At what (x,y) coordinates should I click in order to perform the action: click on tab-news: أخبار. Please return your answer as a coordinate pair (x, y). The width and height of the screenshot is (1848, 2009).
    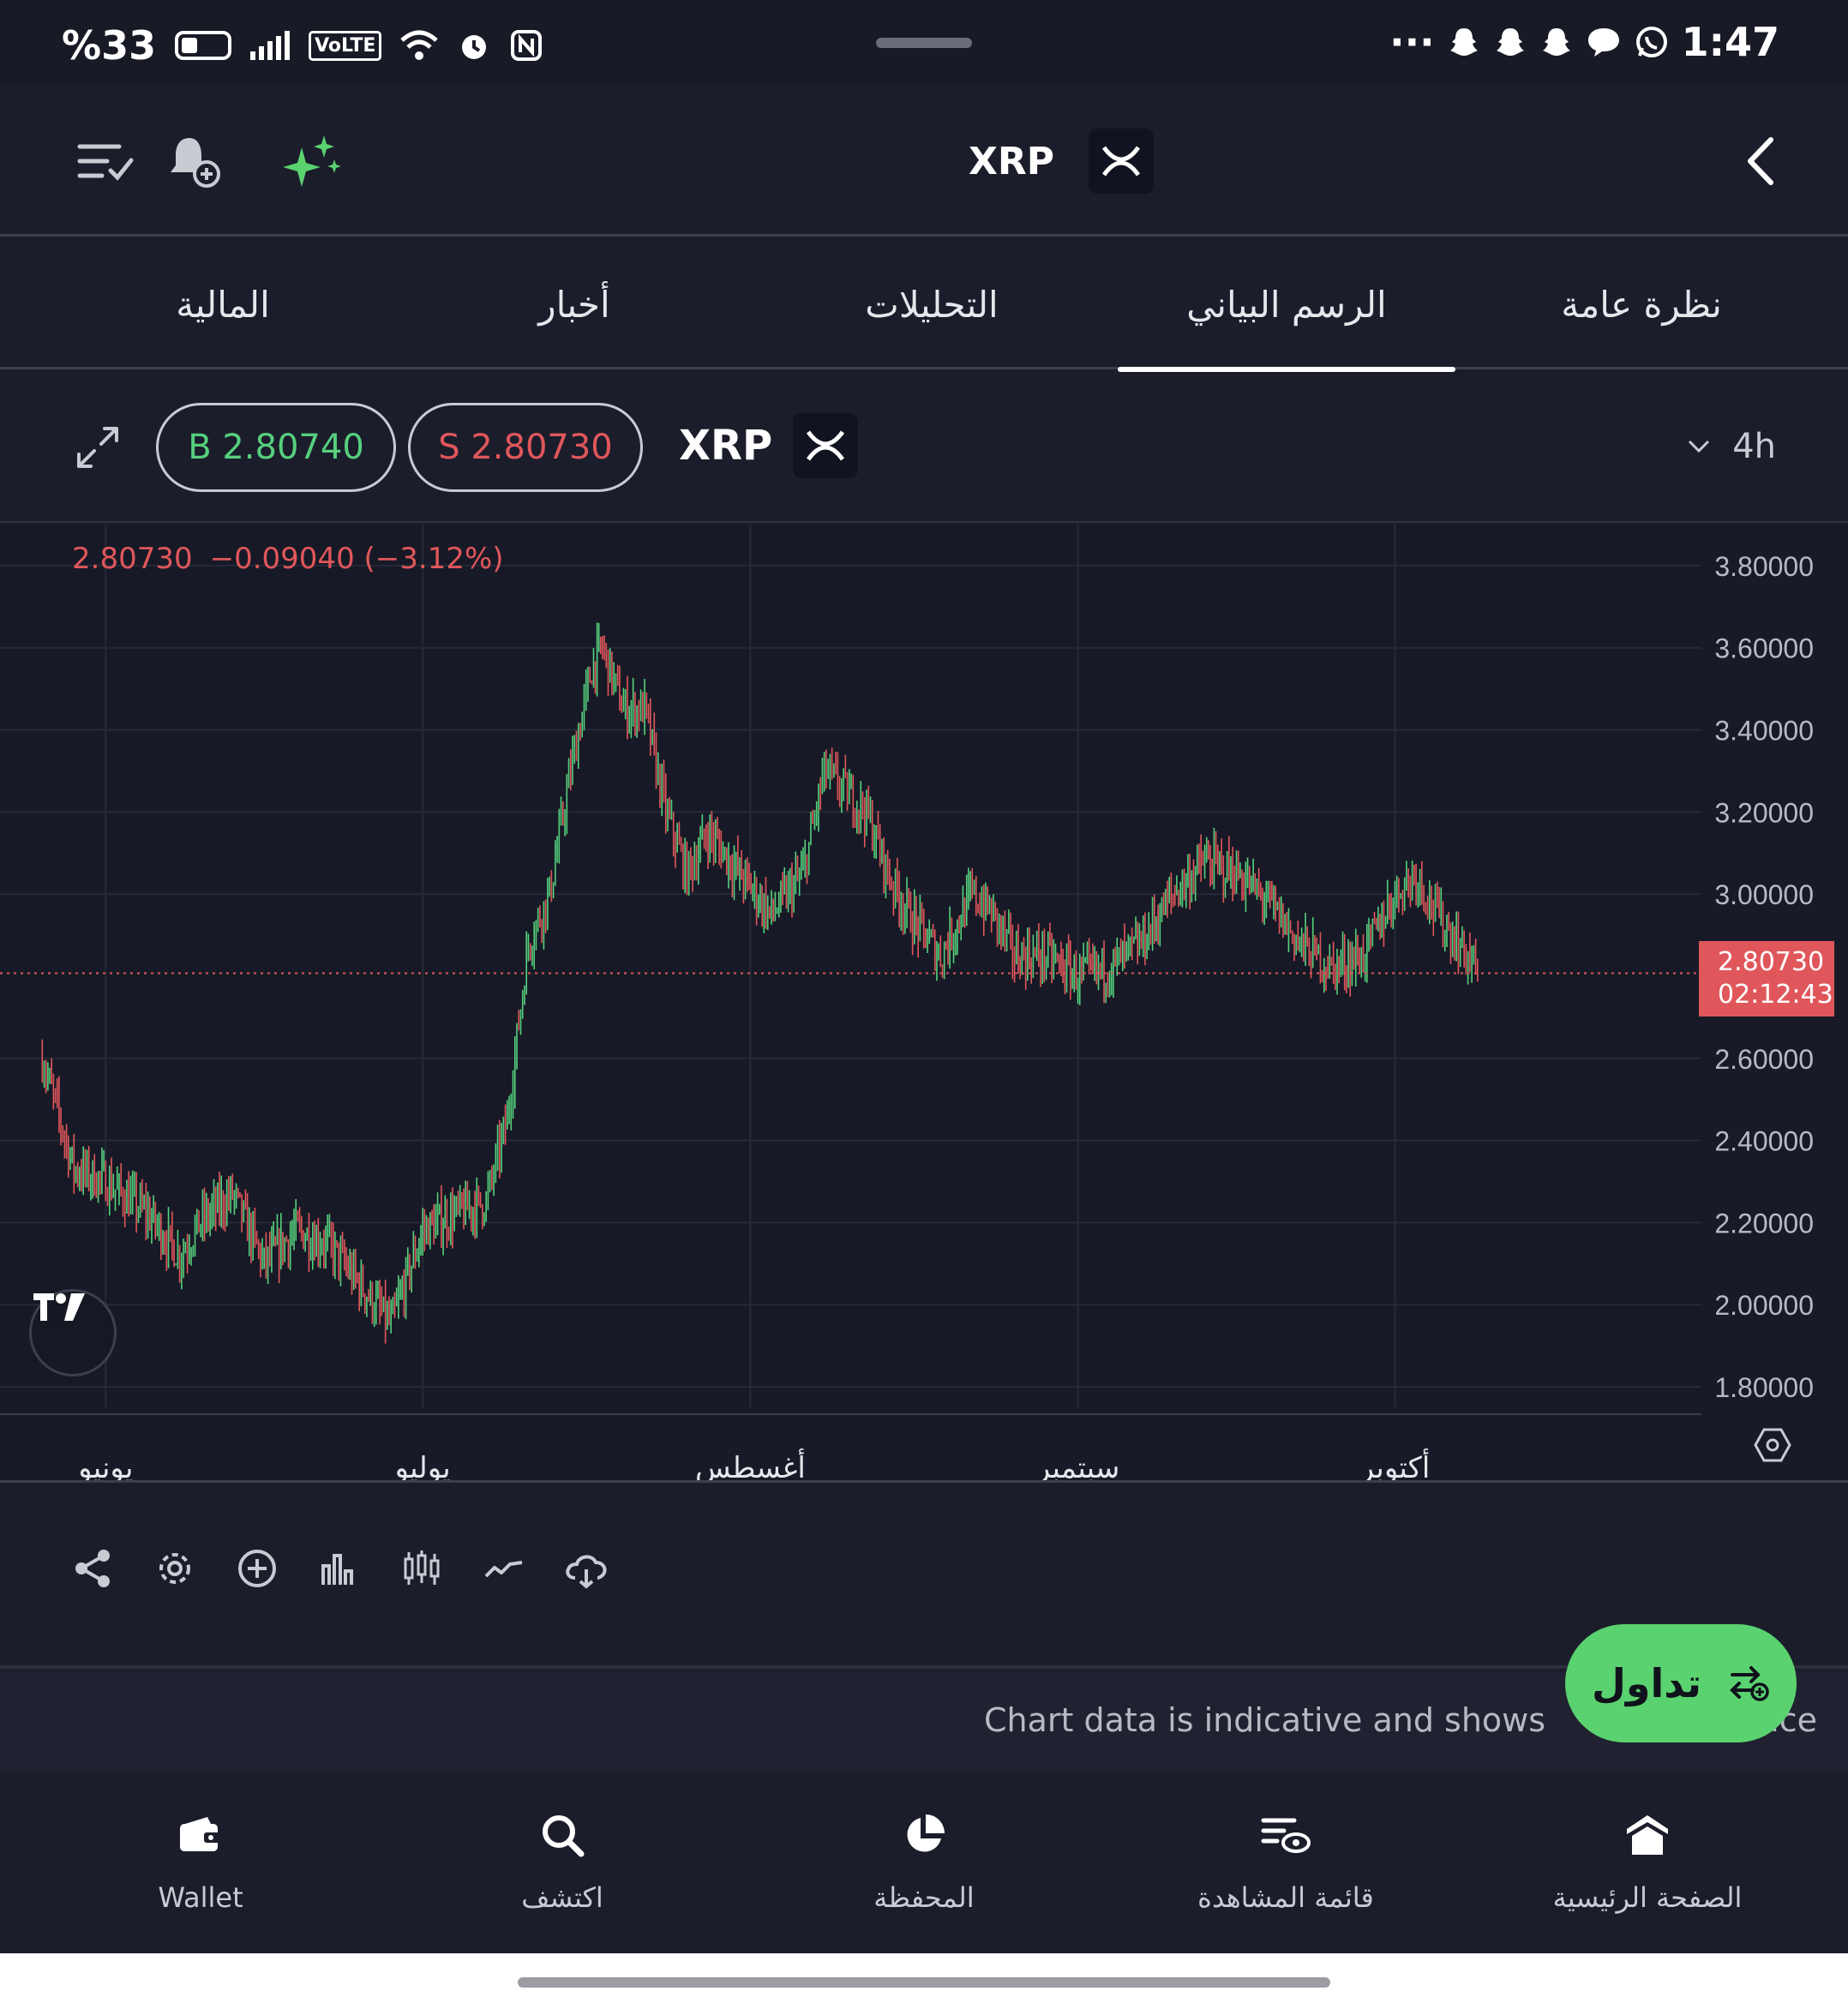
    Looking at the image, I should click on (574, 304).